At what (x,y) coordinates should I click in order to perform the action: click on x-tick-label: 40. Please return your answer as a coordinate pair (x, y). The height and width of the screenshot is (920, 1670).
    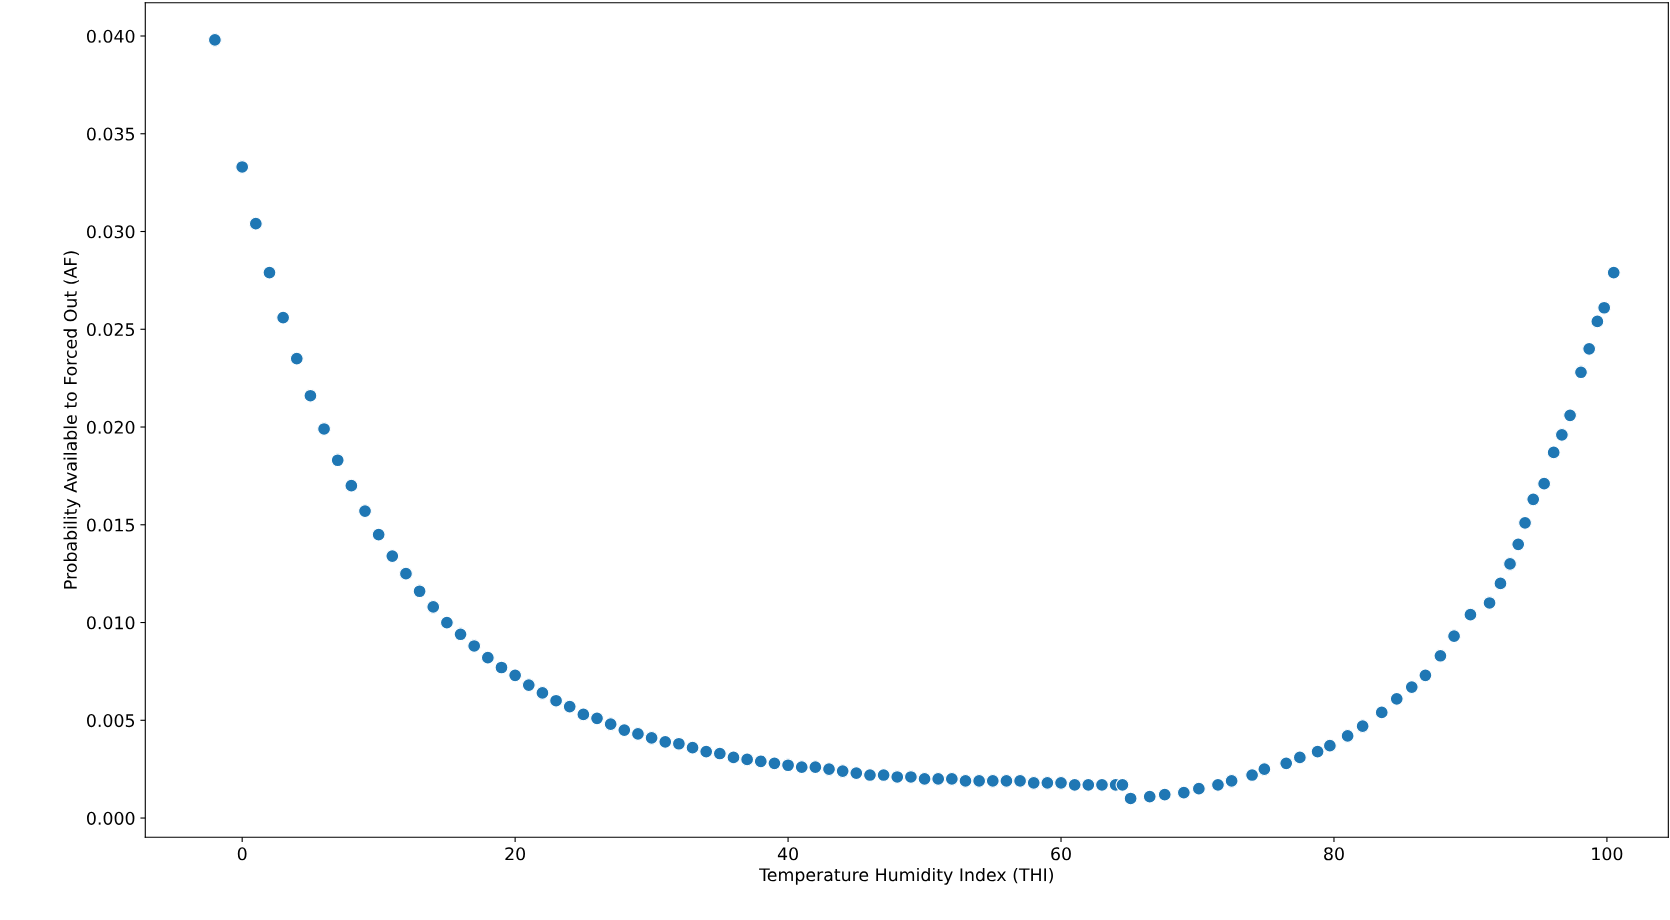
    Looking at the image, I should click on (787, 854).